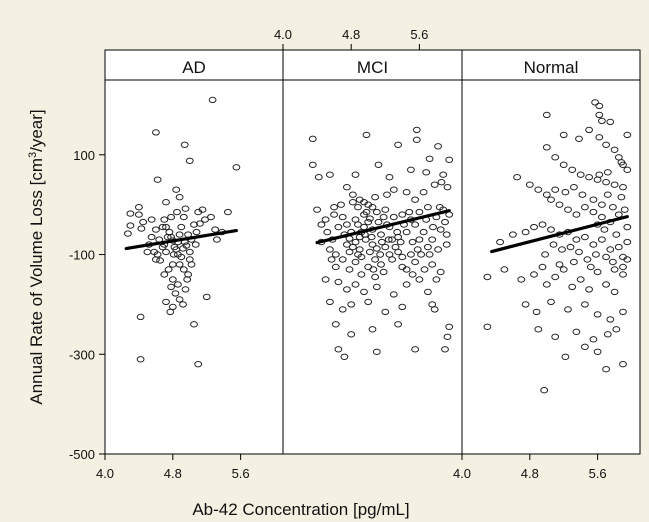 Image resolution: width=649 pixels, height=522 pixels. I want to click on x-axis-title: Ab-42 Concentration [pg/mL], so click(300, 509).